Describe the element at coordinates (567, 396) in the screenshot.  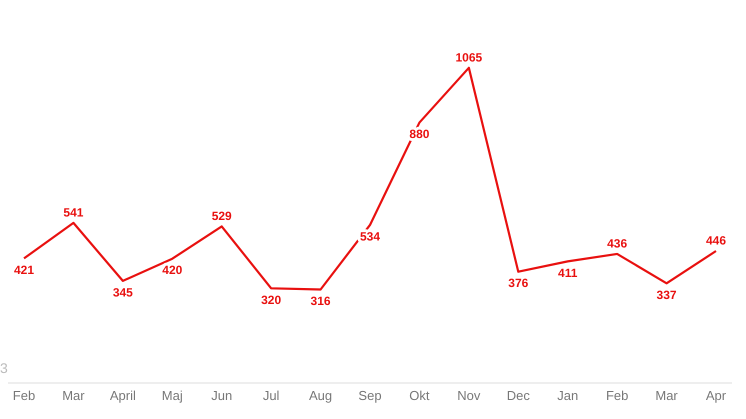
I see `x-tick-label: Jan` at that location.